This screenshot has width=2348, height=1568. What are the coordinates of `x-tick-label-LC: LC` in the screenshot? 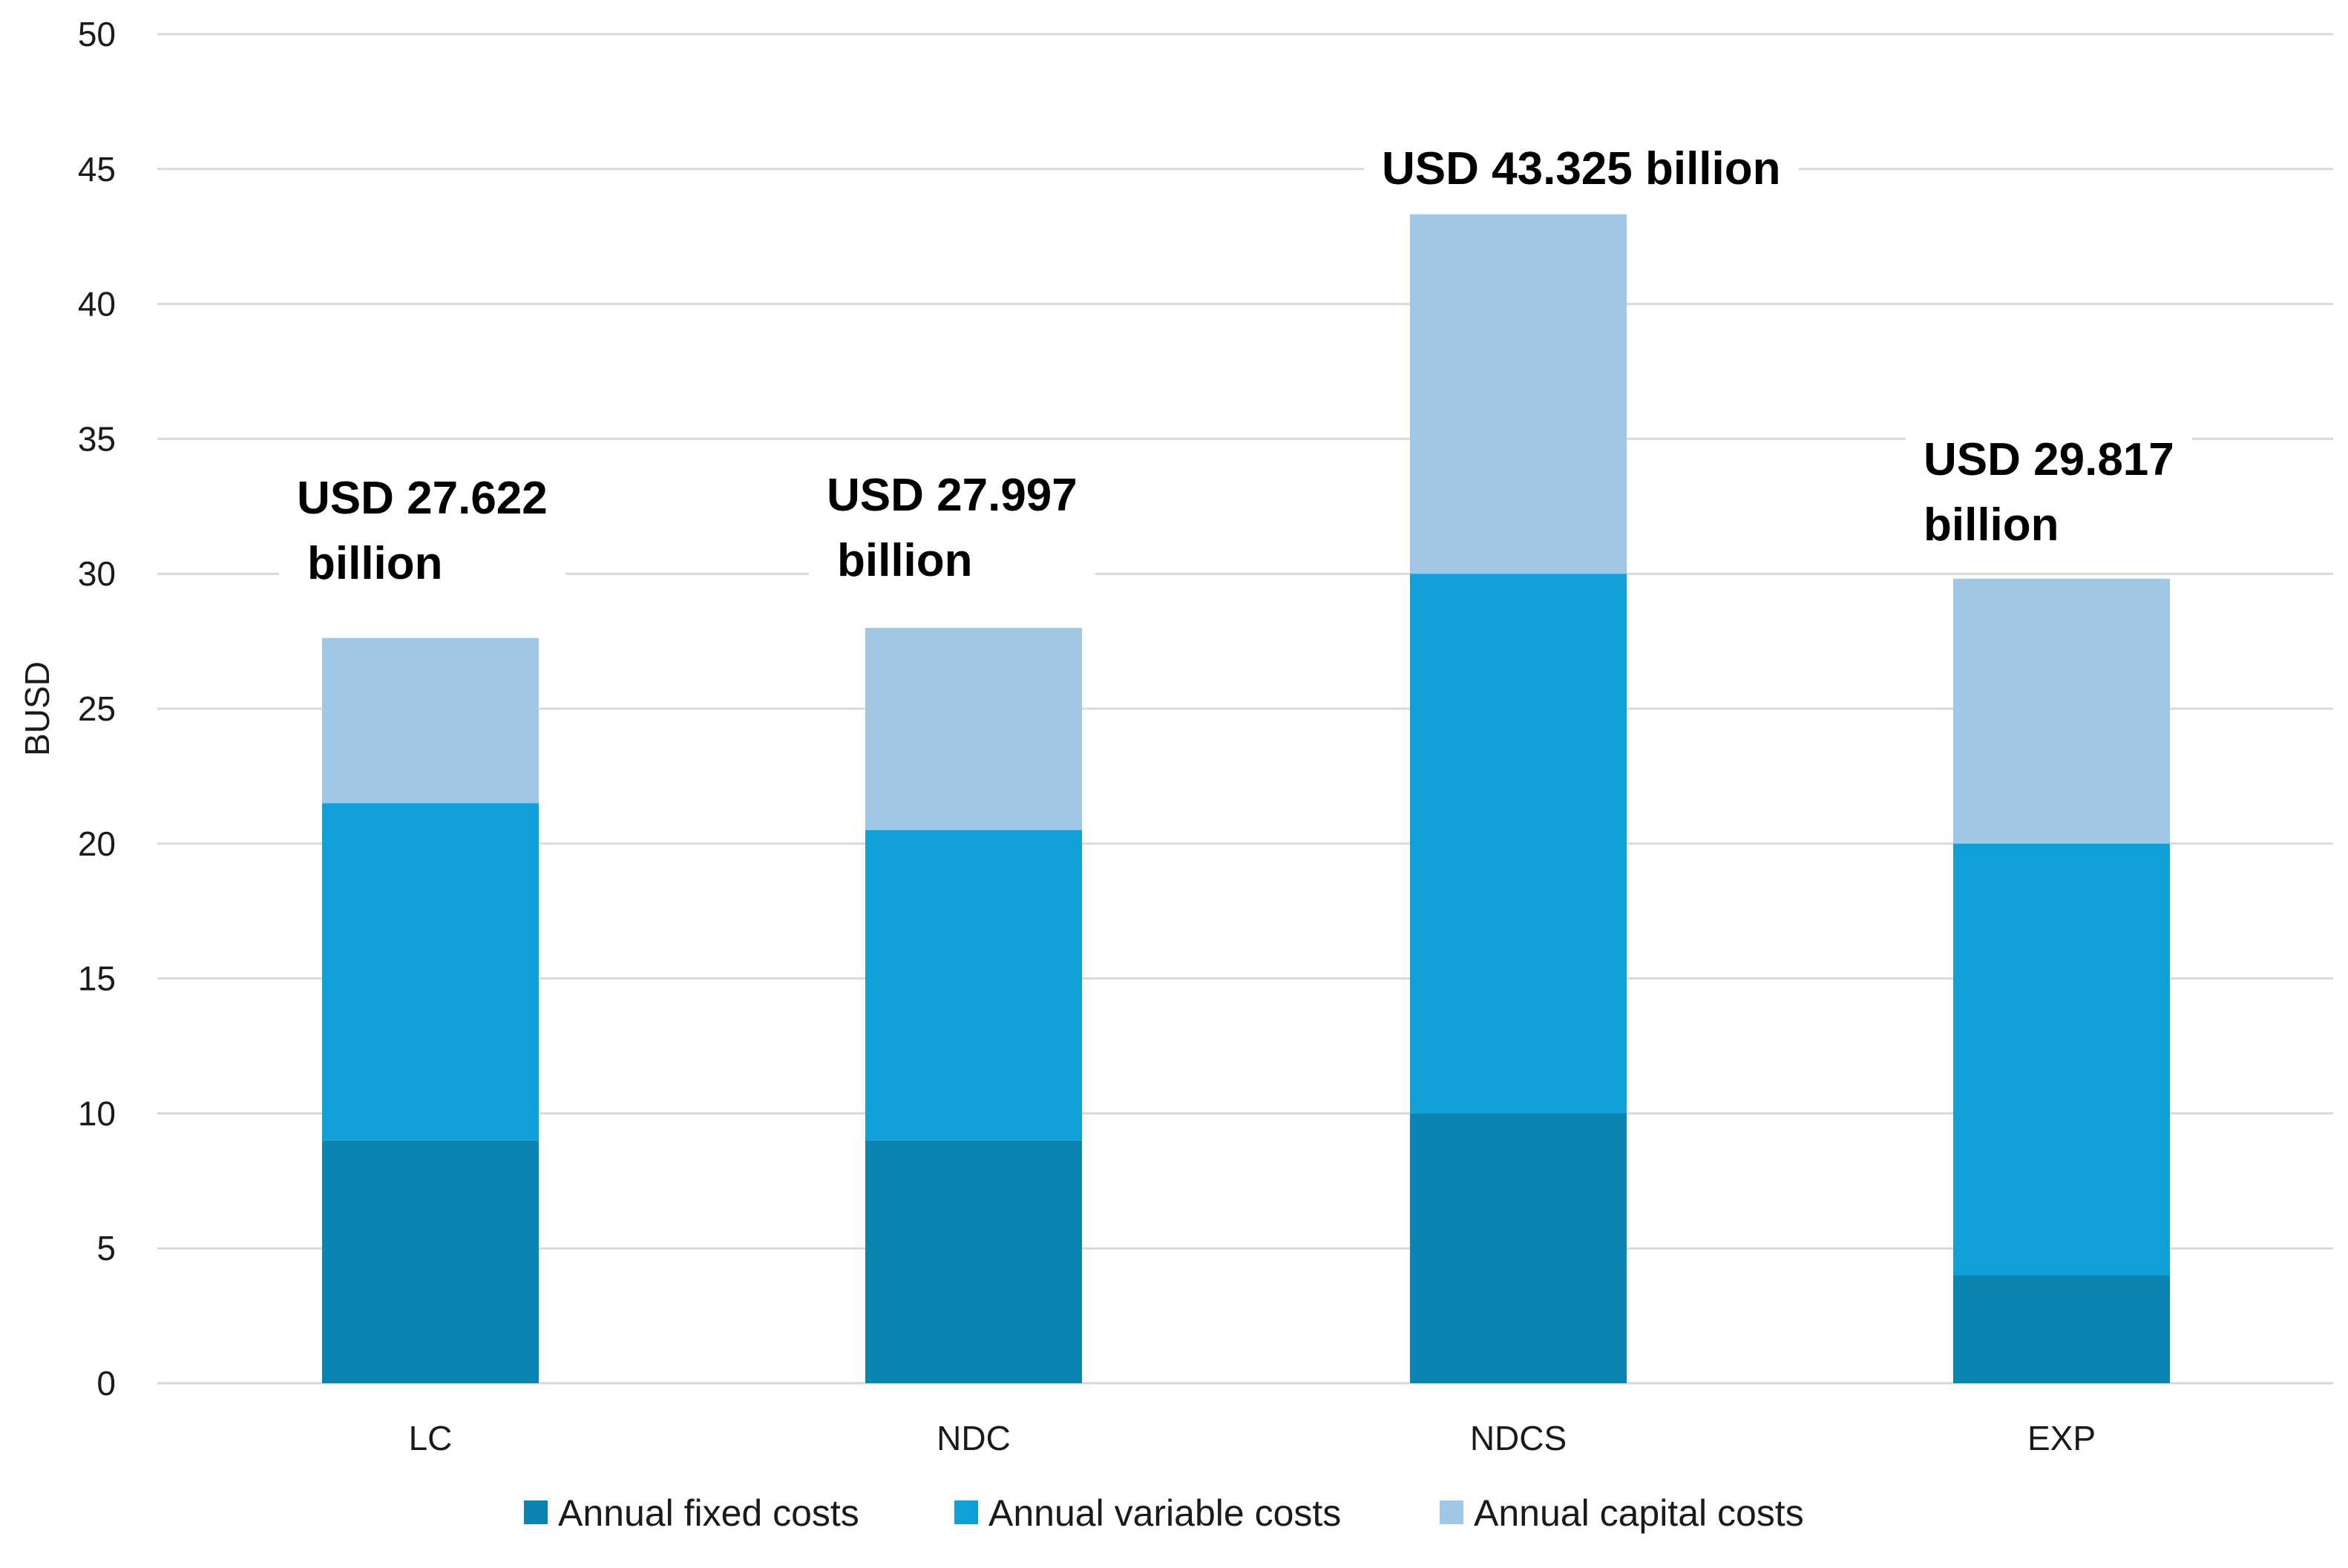 It's located at (431, 1438).